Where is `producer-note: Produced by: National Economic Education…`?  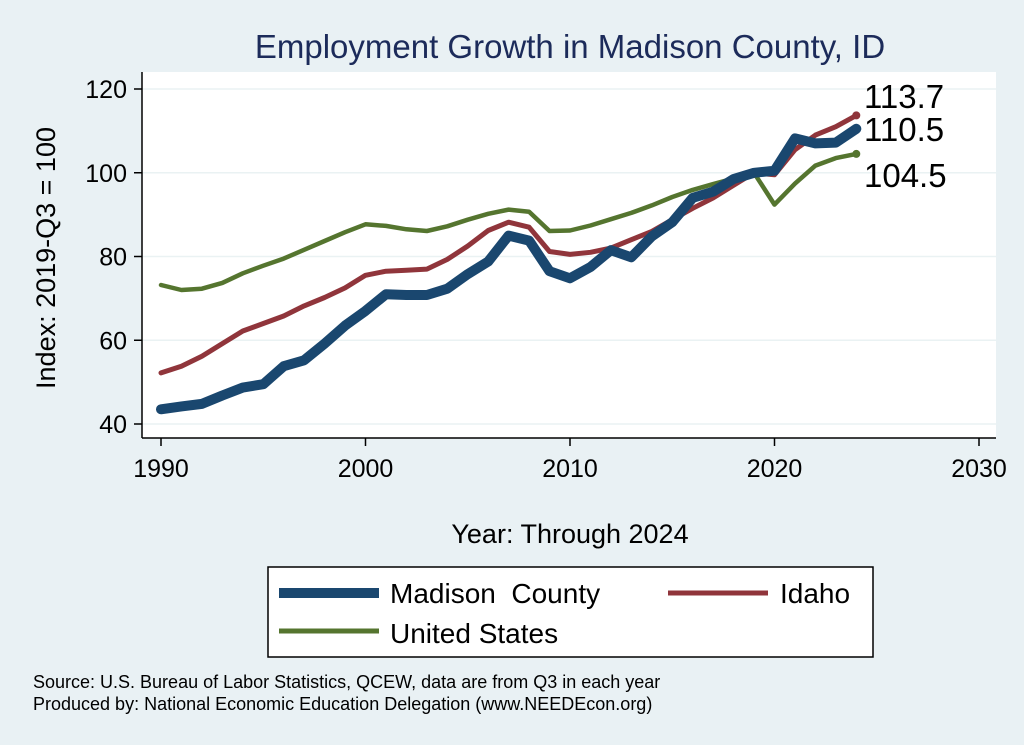
producer-note: Produced by: National Economic Education… is located at coordinates (342, 704).